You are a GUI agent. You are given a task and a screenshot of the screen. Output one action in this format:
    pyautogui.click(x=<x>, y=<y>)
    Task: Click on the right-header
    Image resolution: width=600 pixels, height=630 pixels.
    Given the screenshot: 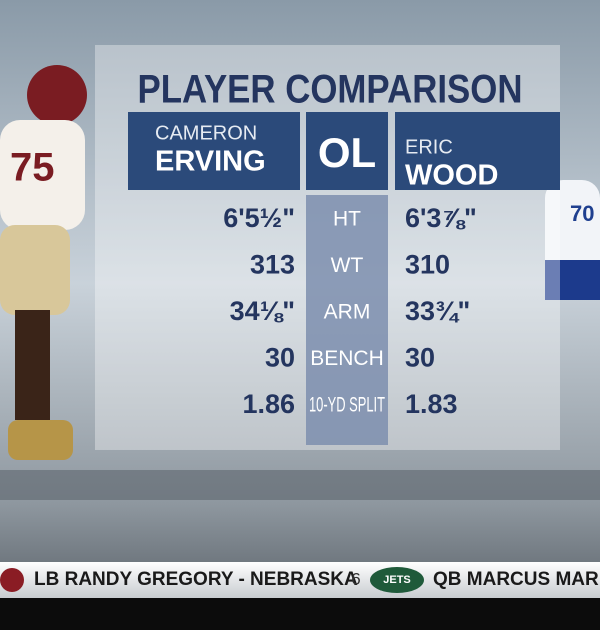 What is the action you would take?
    pyautogui.click(x=477, y=151)
    